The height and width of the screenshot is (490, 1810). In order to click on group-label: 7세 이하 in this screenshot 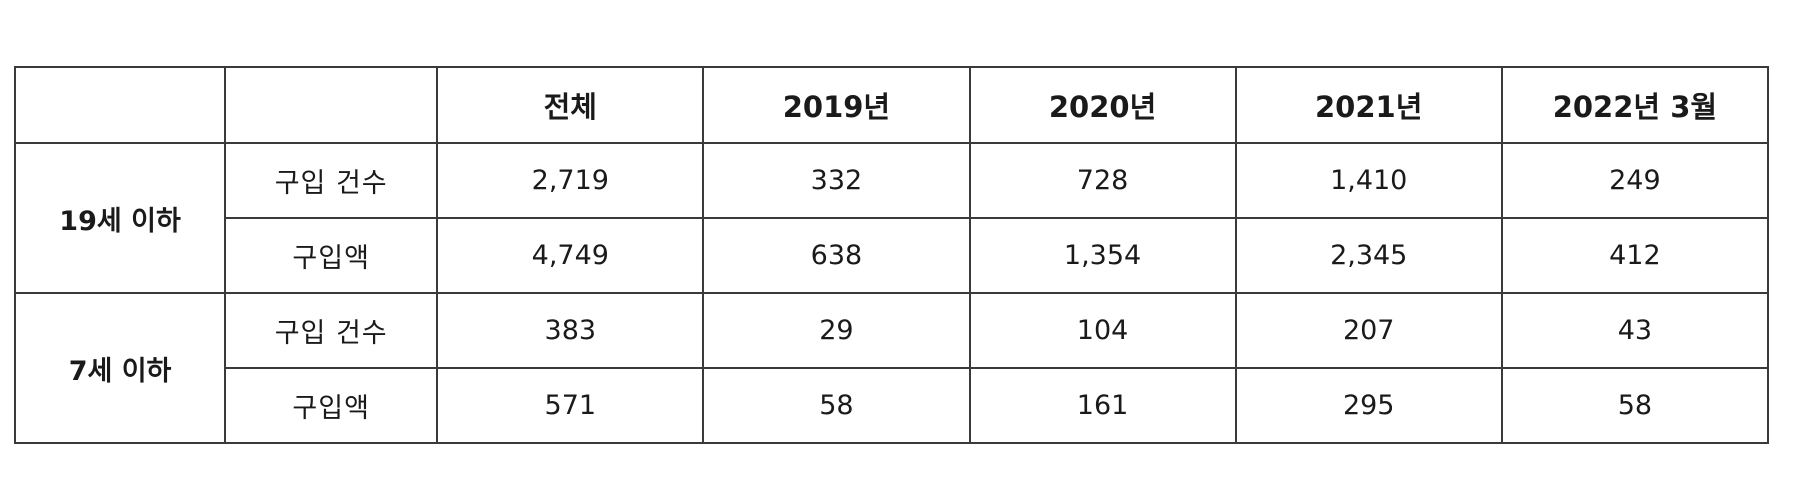, I will do `click(120, 368)`.